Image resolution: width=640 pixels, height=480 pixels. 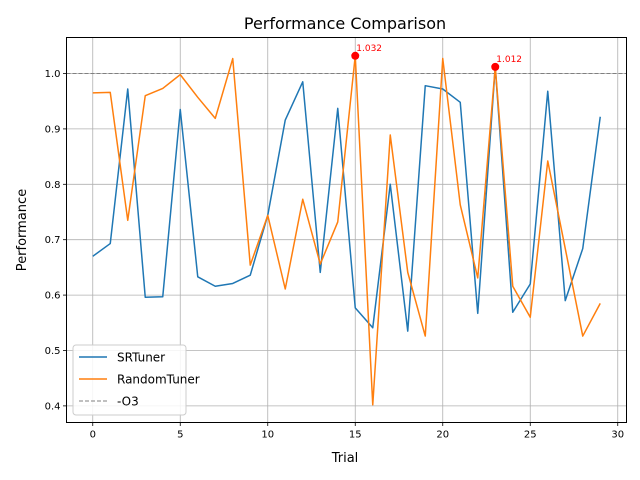 What do you see at coordinates (53, 351) in the screenshot?
I see `y-tick-label: 0.5` at bounding box center [53, 351].